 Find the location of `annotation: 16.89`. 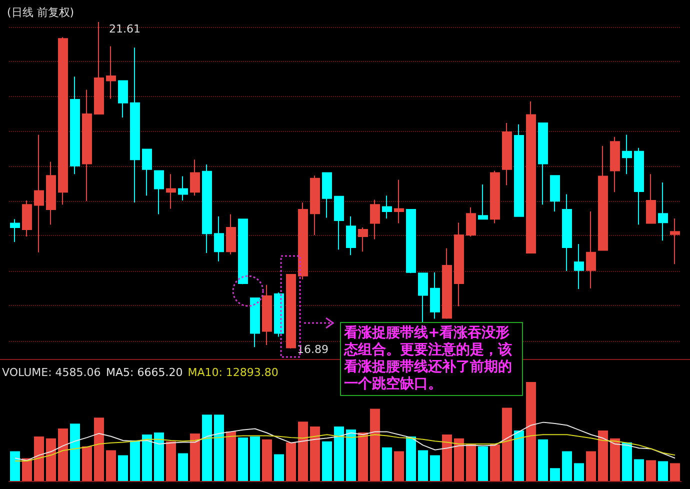

annotation: 16.89 is located at coordinates (312, 349).